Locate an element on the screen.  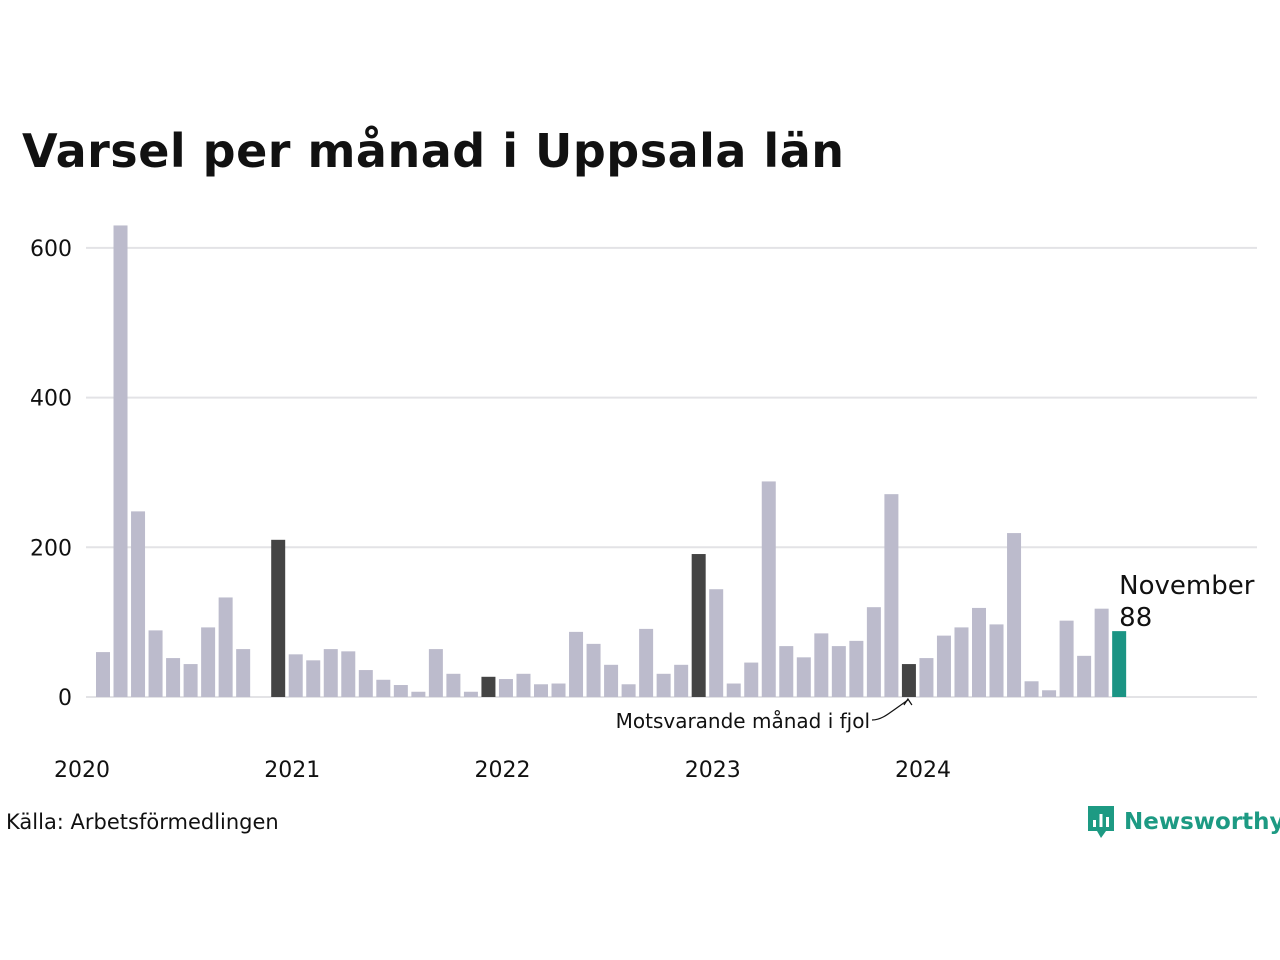
annotation-arrowhead is located at coordinates (908, 701).